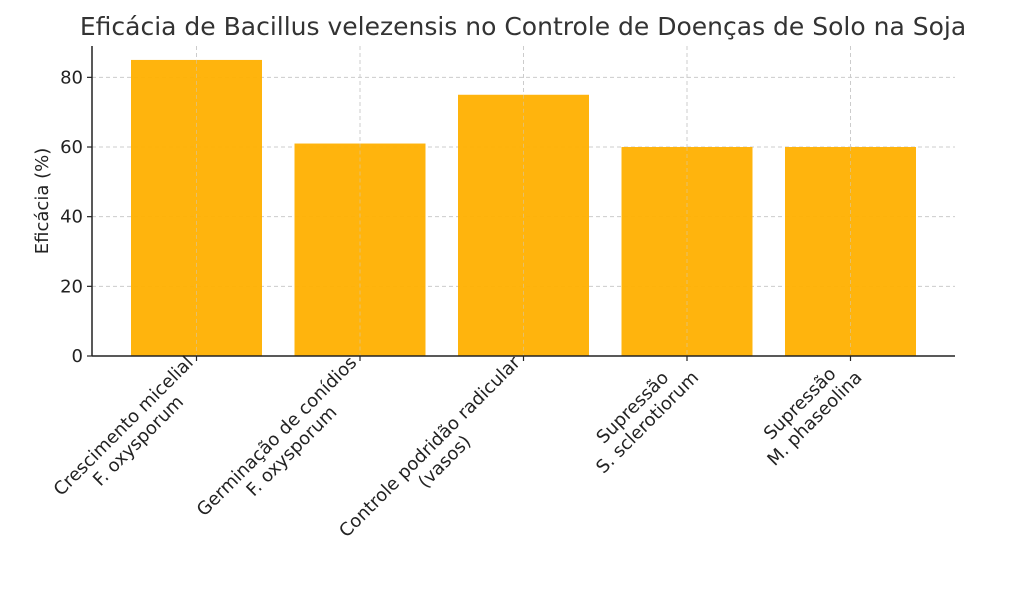 The image size is (1024, 607). I want to click on y-tick-label: 60, so click(71, 147).